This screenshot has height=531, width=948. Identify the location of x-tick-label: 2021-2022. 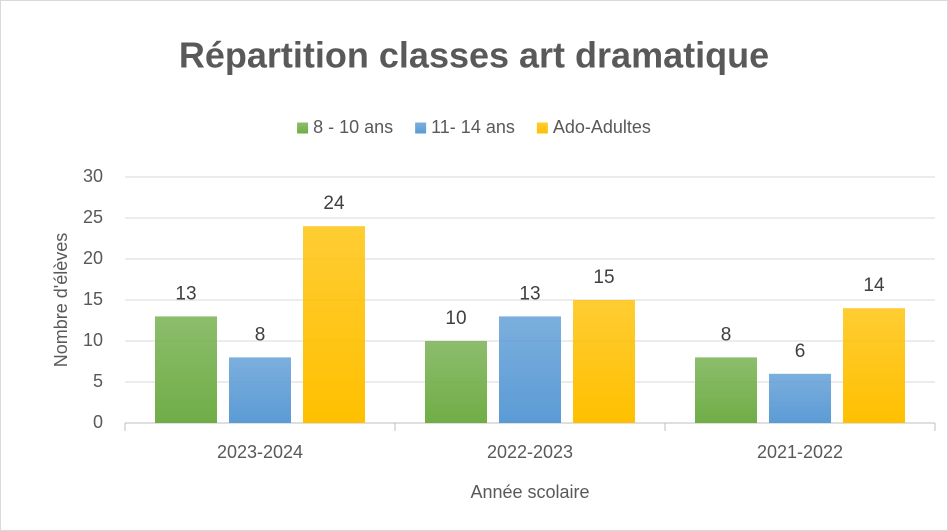
(800, 452).